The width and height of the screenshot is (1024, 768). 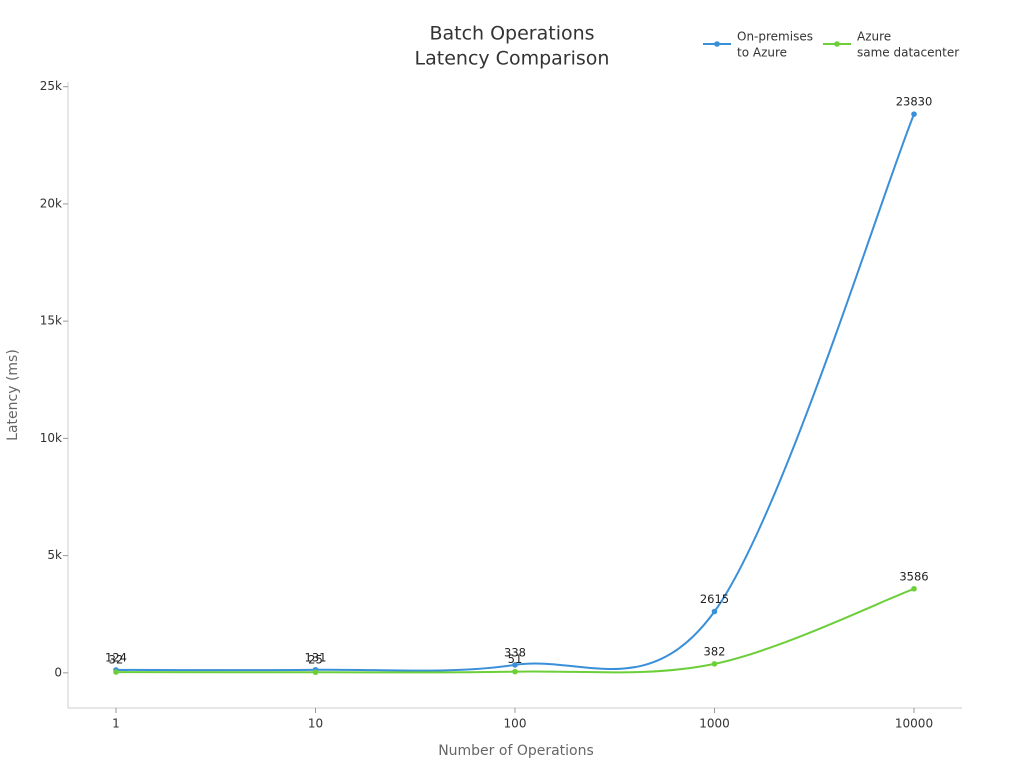 What do you see at coordinates (116, 660) in the screenshot?
I see `data-label: 32` at bounding box center [116, 660].